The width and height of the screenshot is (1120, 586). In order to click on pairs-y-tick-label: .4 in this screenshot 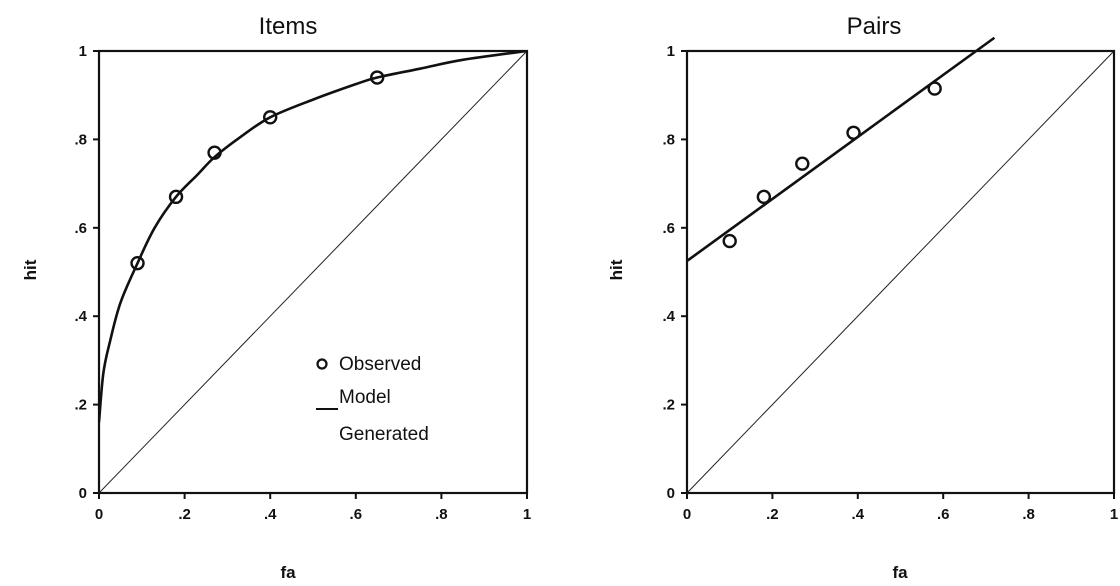, I will do `click(668, 316)`.